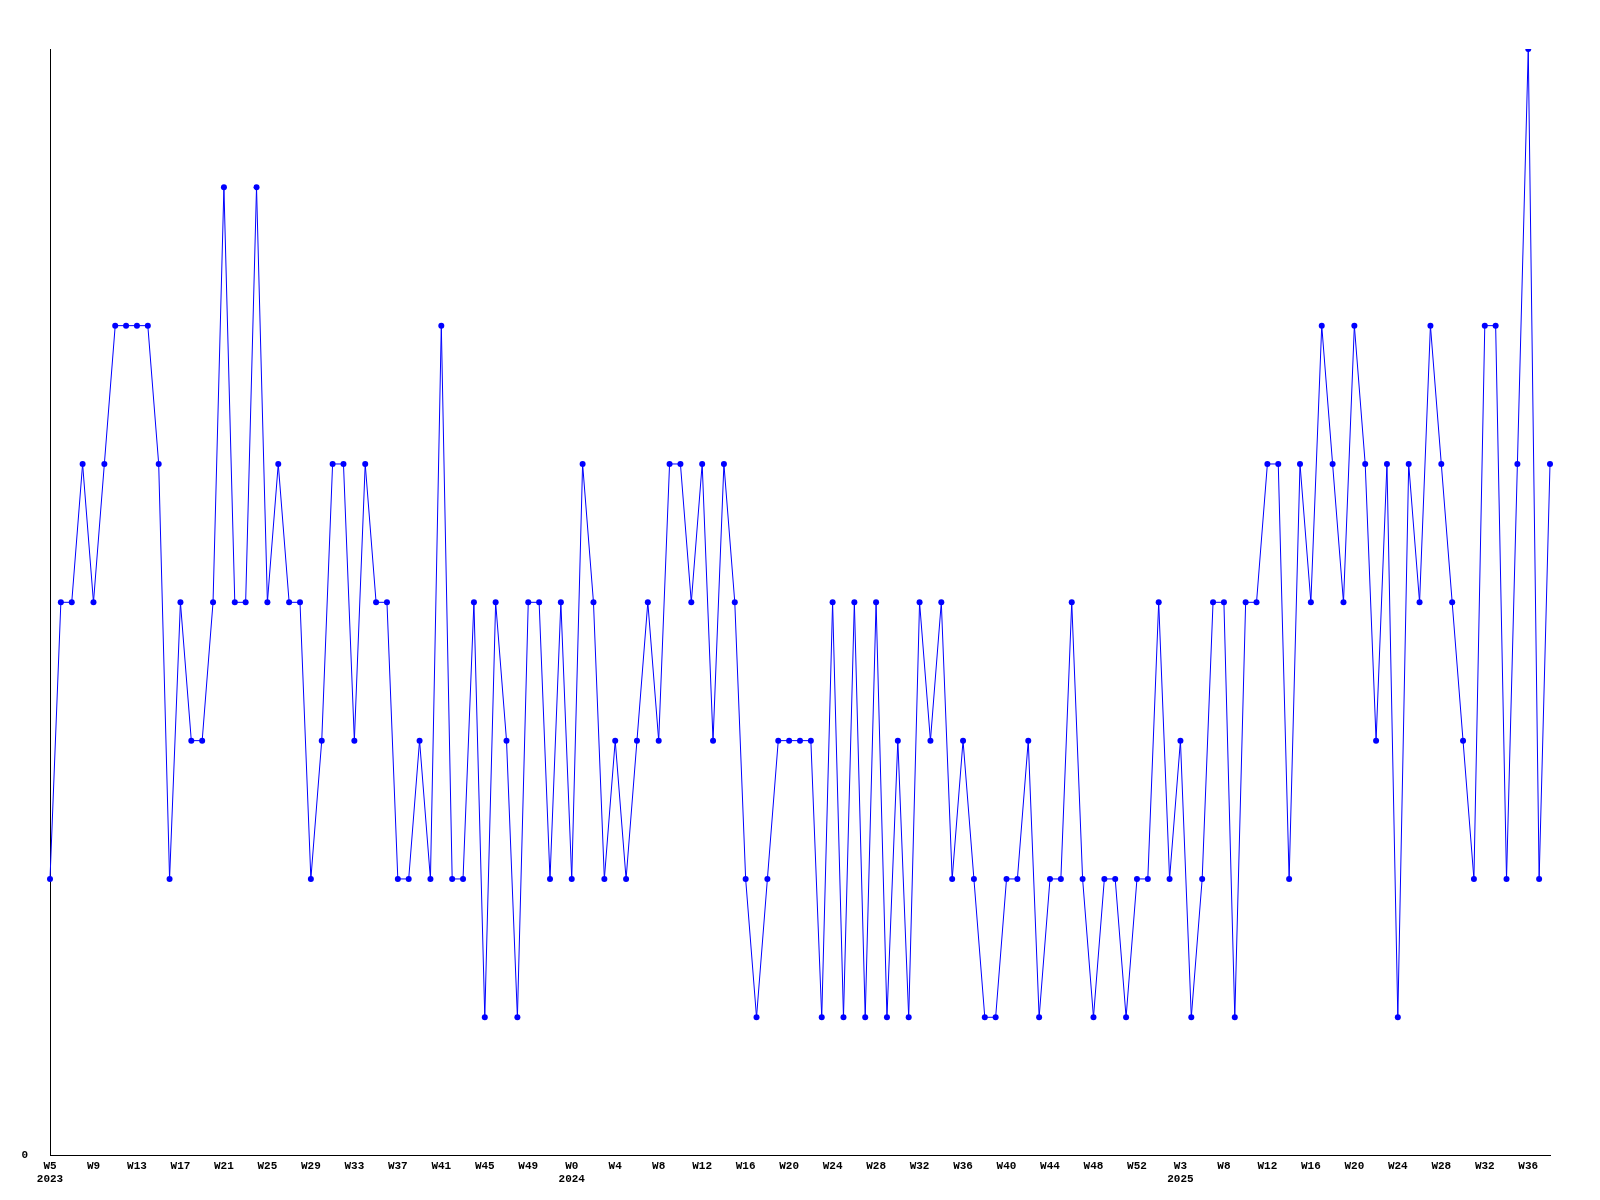 The image size is (1600, 1200). What do you see at coordinates (1093, 1165) in the screenshot?
I see `x-tick-label: W48` at bounding box center [1093, 1165].